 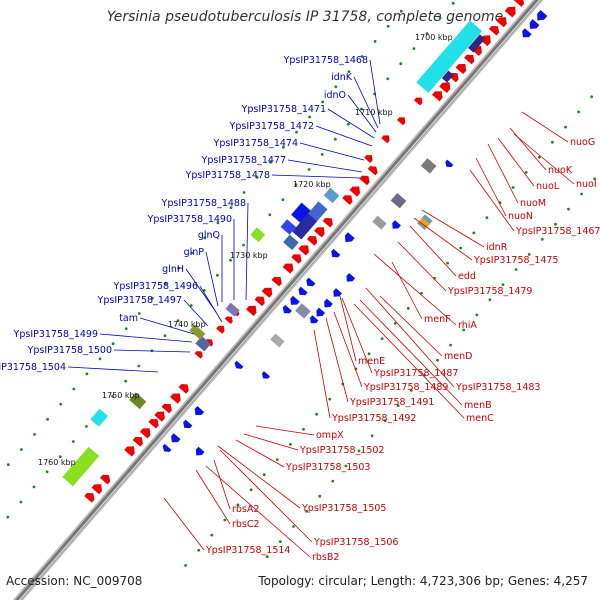 I want to click on kbp-tick-label: 1700 kbp, so click(x=434, y=37).